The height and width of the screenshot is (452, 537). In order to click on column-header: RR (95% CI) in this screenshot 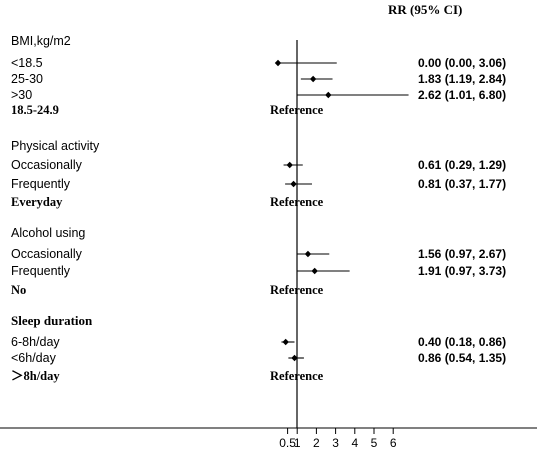, I will do `click(425, 9)`.